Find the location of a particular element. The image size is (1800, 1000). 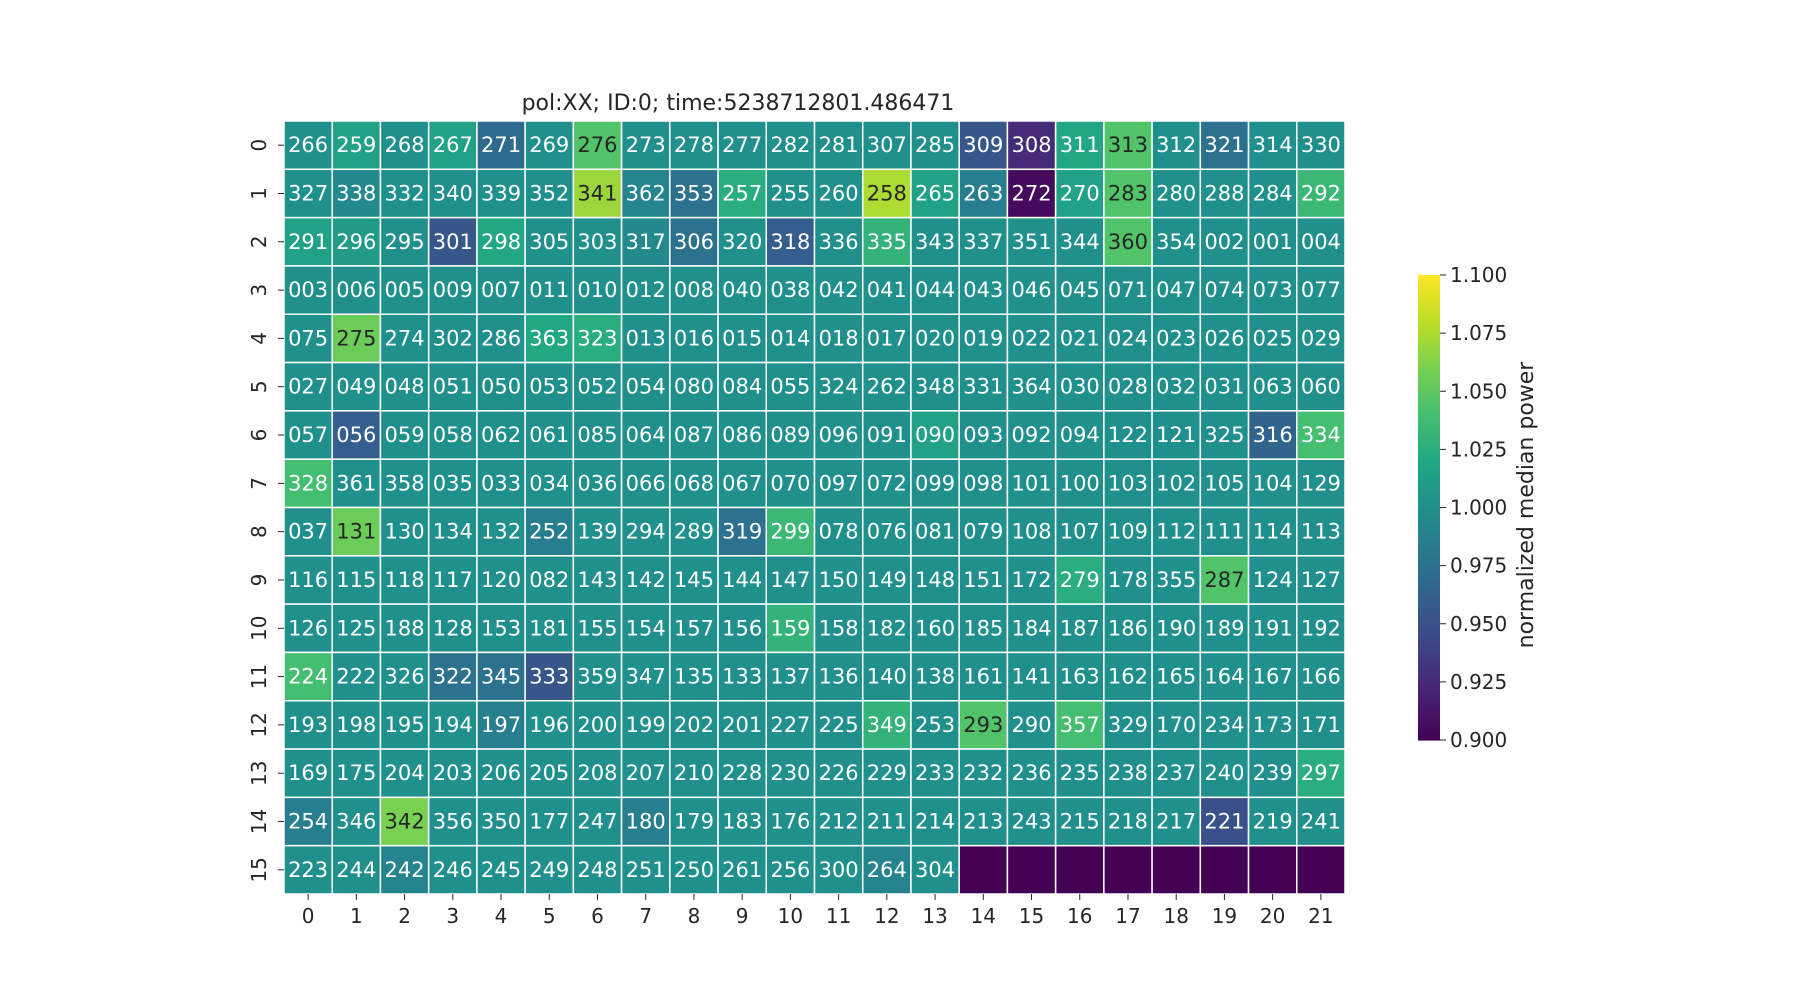

cell-annotation: 198 is located at coordinates (356, 725).